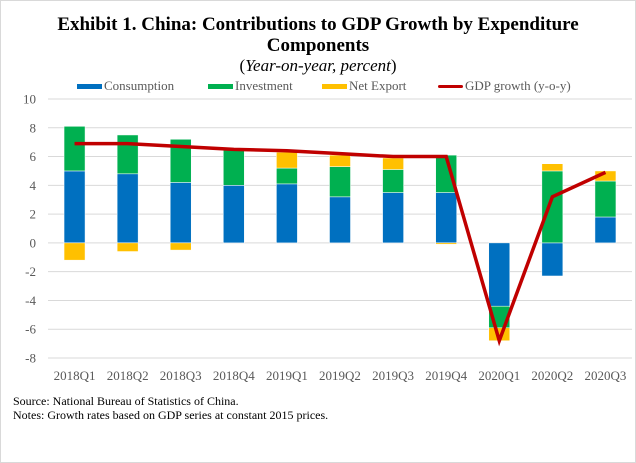 Image resolution: width=636 pixels, height=463 pixels. I want to click on legend-item-net-export: Net Export, so click(364, 86).